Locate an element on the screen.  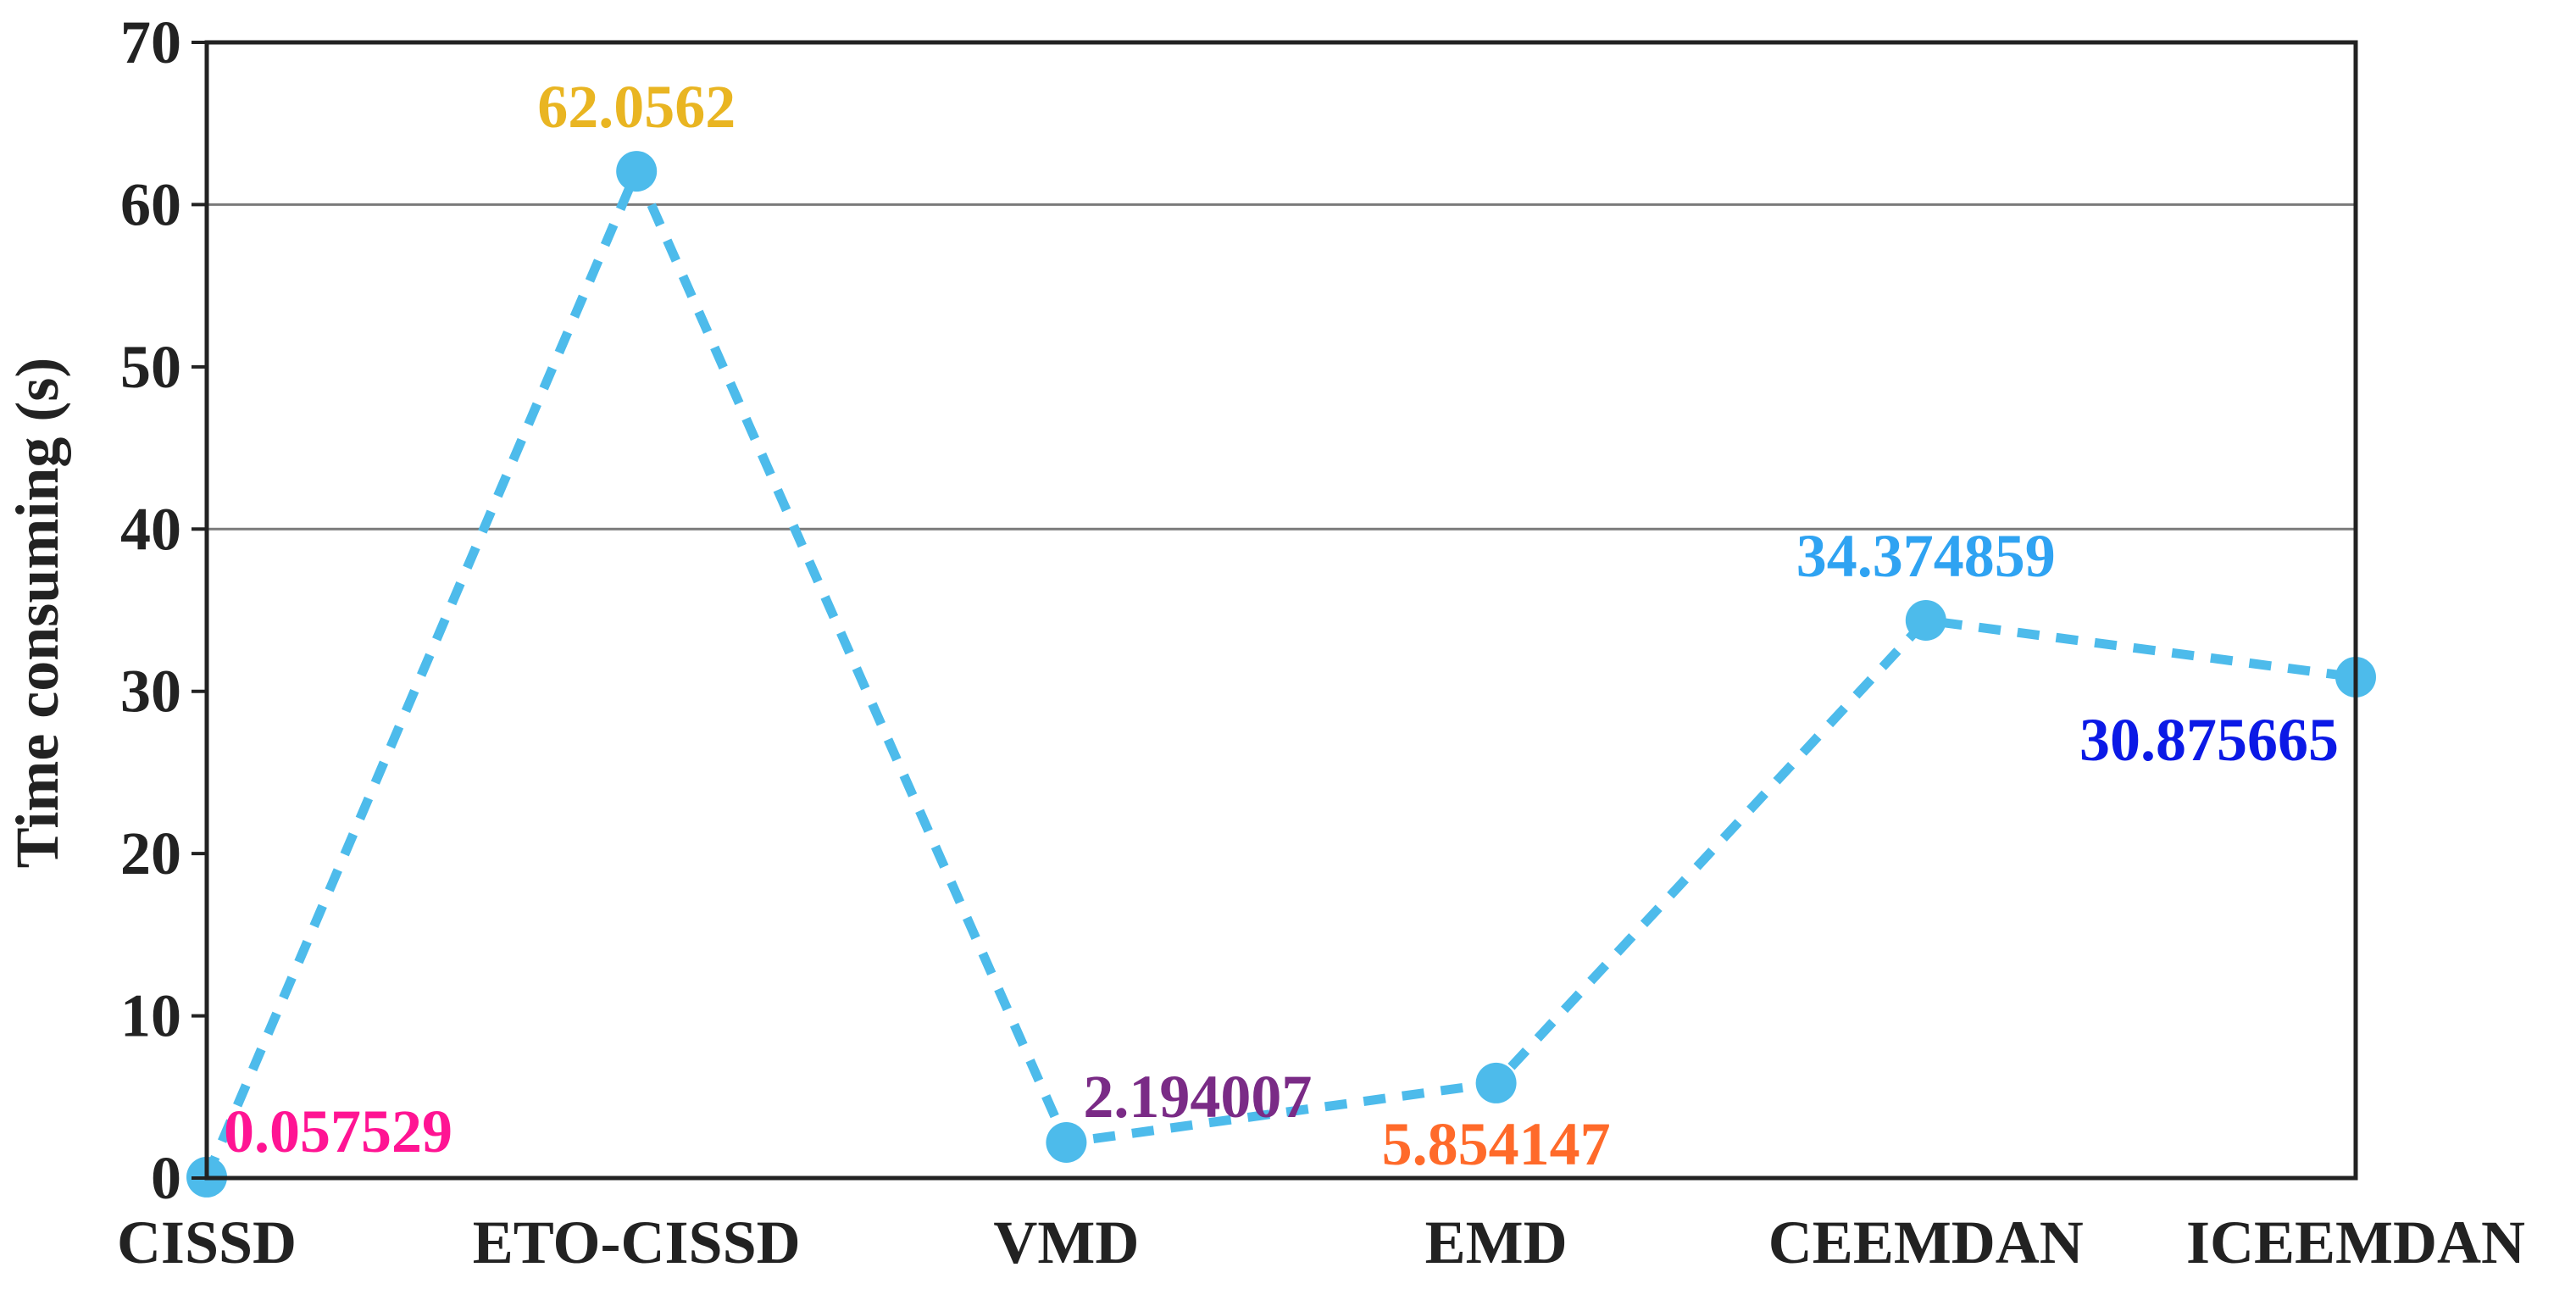
data-point-eto-cissd is located at coordinates (637, 171).